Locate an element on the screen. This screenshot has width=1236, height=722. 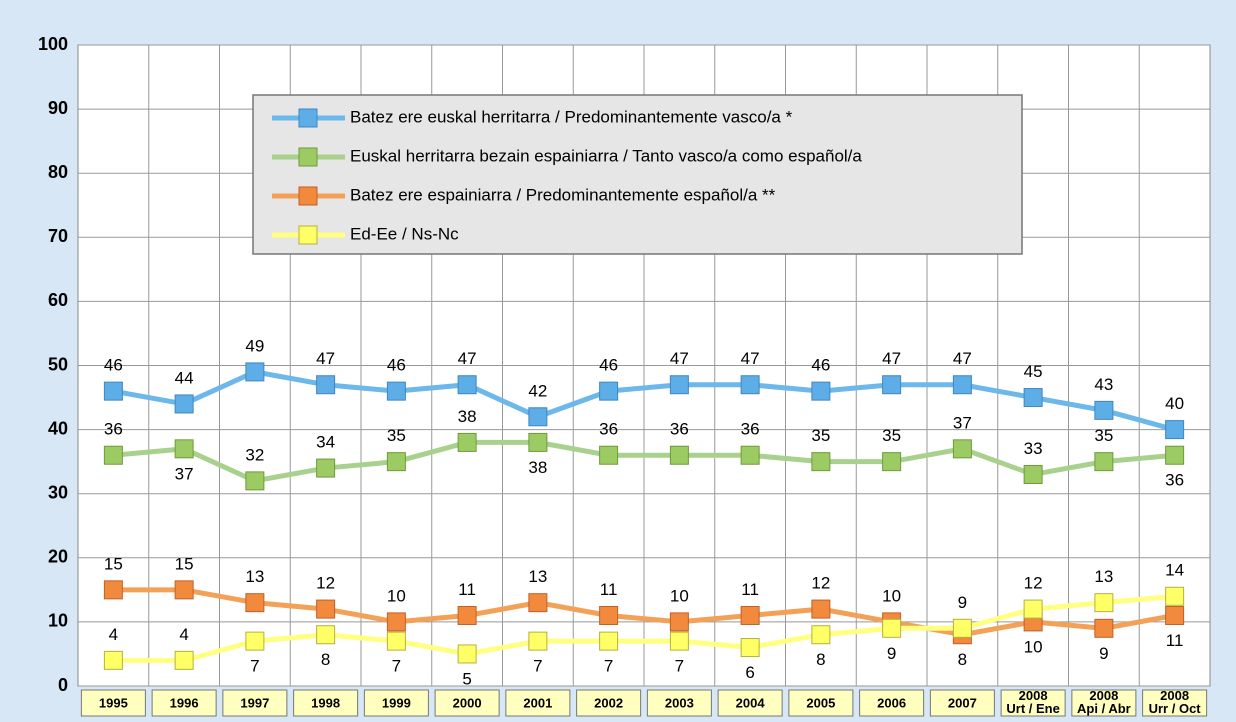
data-label: 36 is located at coordinates (750, 429).